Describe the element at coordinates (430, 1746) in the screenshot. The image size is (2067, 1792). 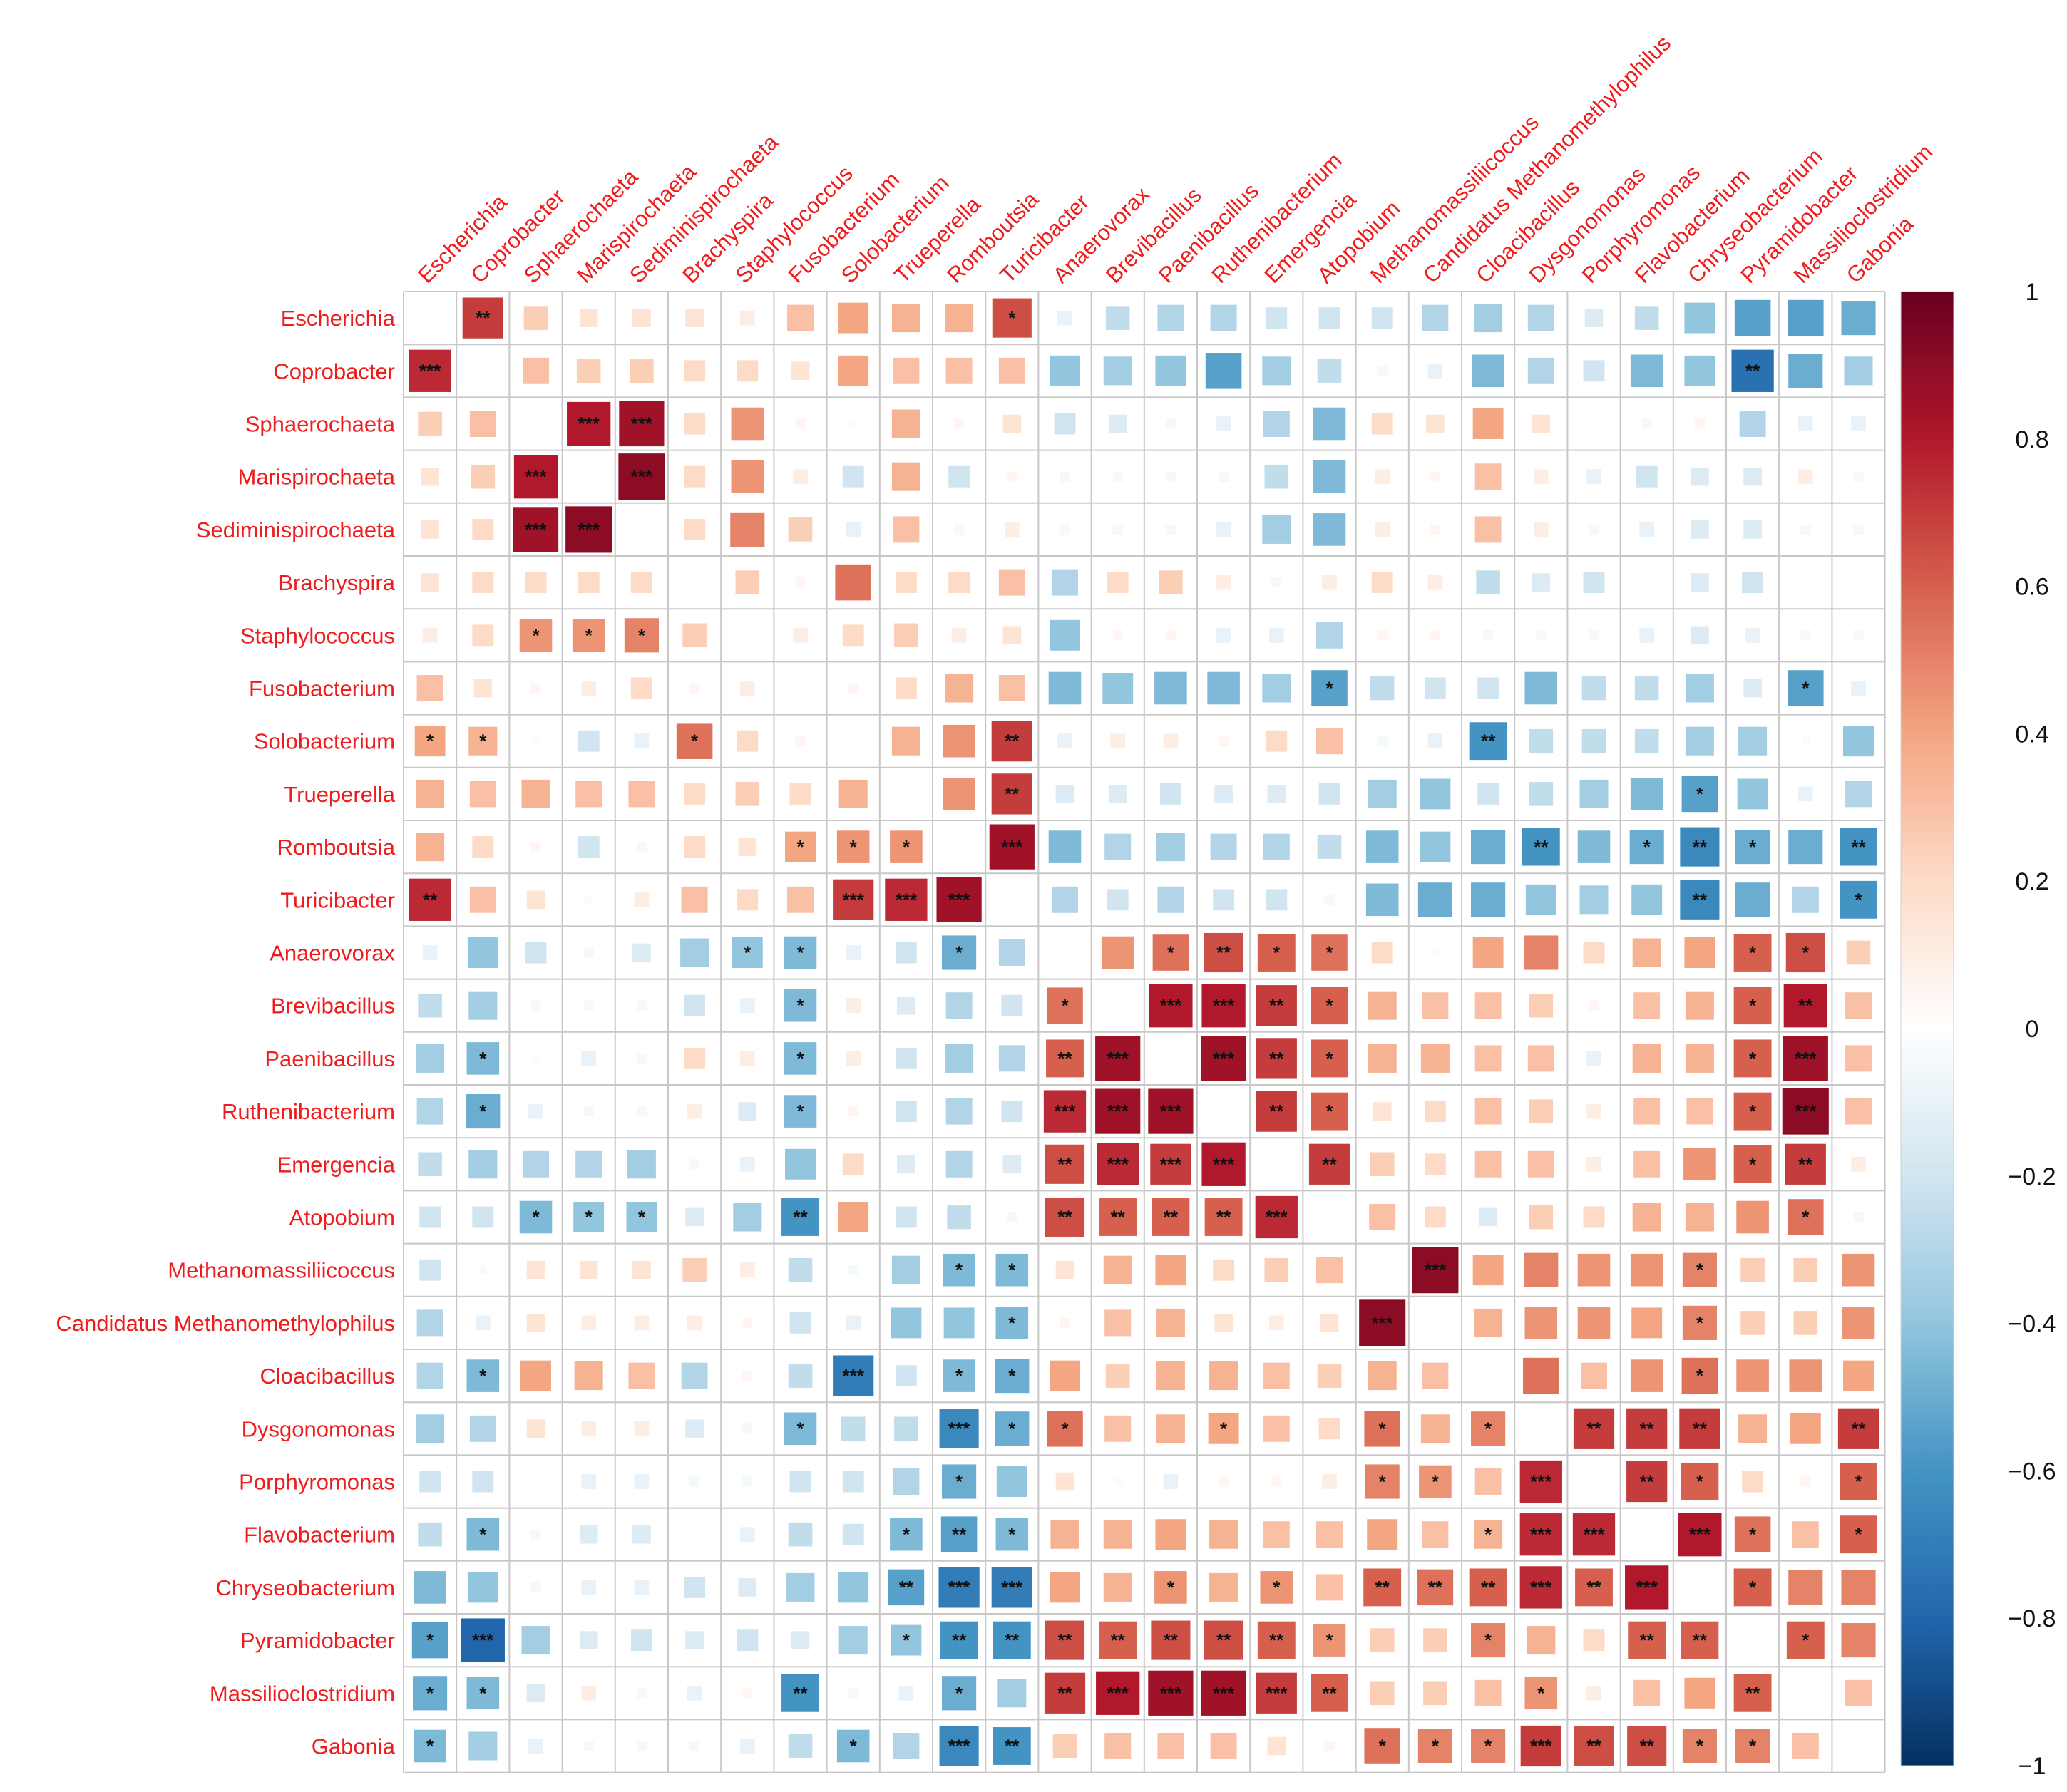
I see `significance-27-0: *` at that location.